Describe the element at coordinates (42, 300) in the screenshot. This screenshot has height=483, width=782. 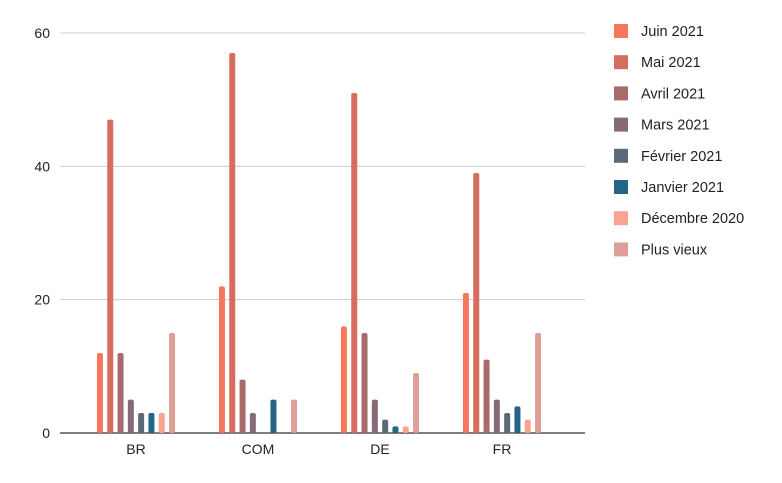
I see `y-tick-label: 20` at that location.